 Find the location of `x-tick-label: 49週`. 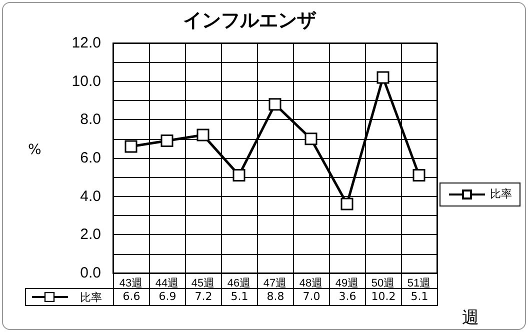

x-tick-label: 49週 is located at coordinates (347, 284).